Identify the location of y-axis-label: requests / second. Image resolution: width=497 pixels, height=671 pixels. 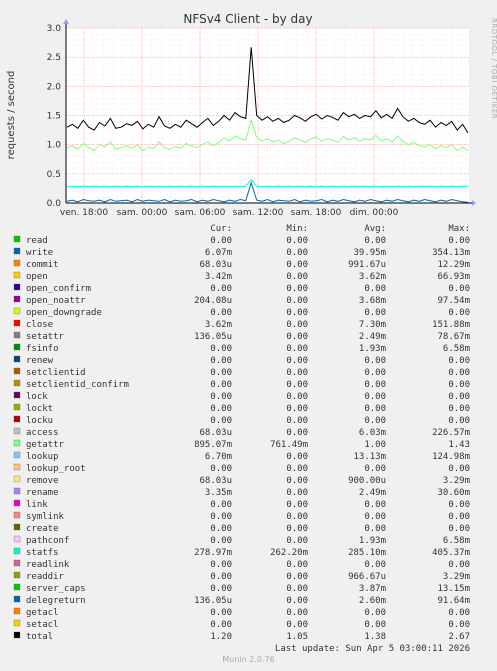
(11, 115).